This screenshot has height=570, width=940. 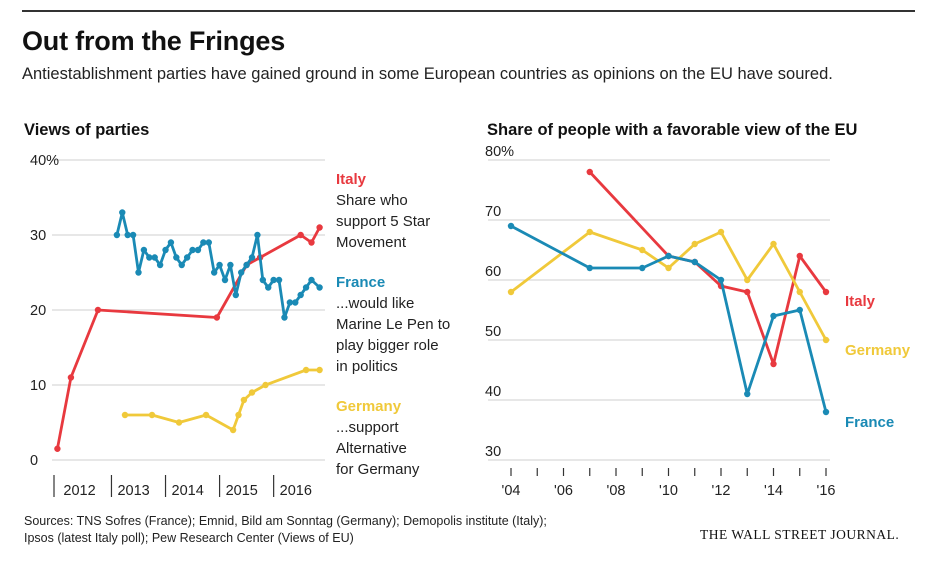 What do you see at coordinates (188, 491) in the screenshot?
I see `left-x-tick-label-2: 2014` at bounding box center [188, 491].